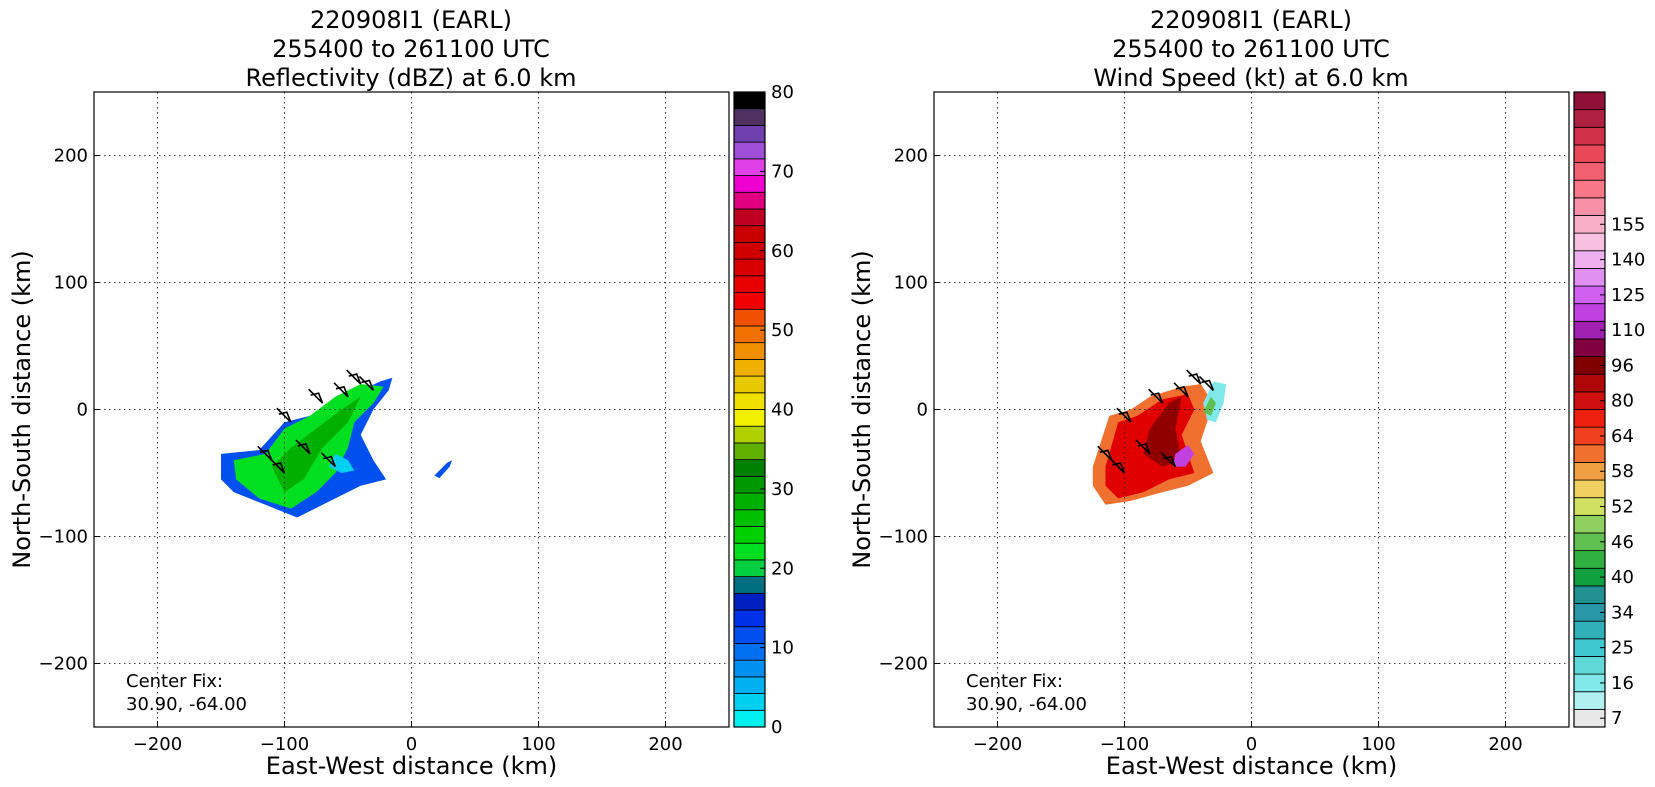 The image size is (1655, 787). I want to click on right-xtick-label: 200, so click(1505, 744).